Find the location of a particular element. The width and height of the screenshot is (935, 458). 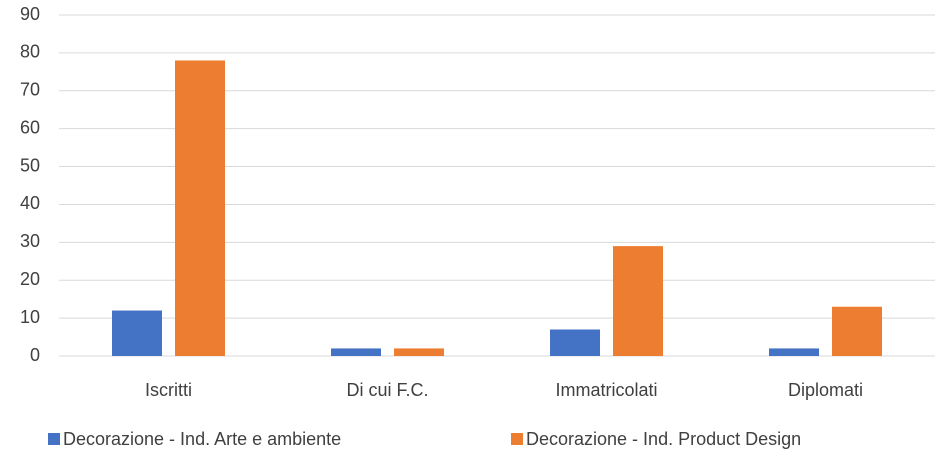

y-tick-label: 30 is located at coordinates (30, 241).